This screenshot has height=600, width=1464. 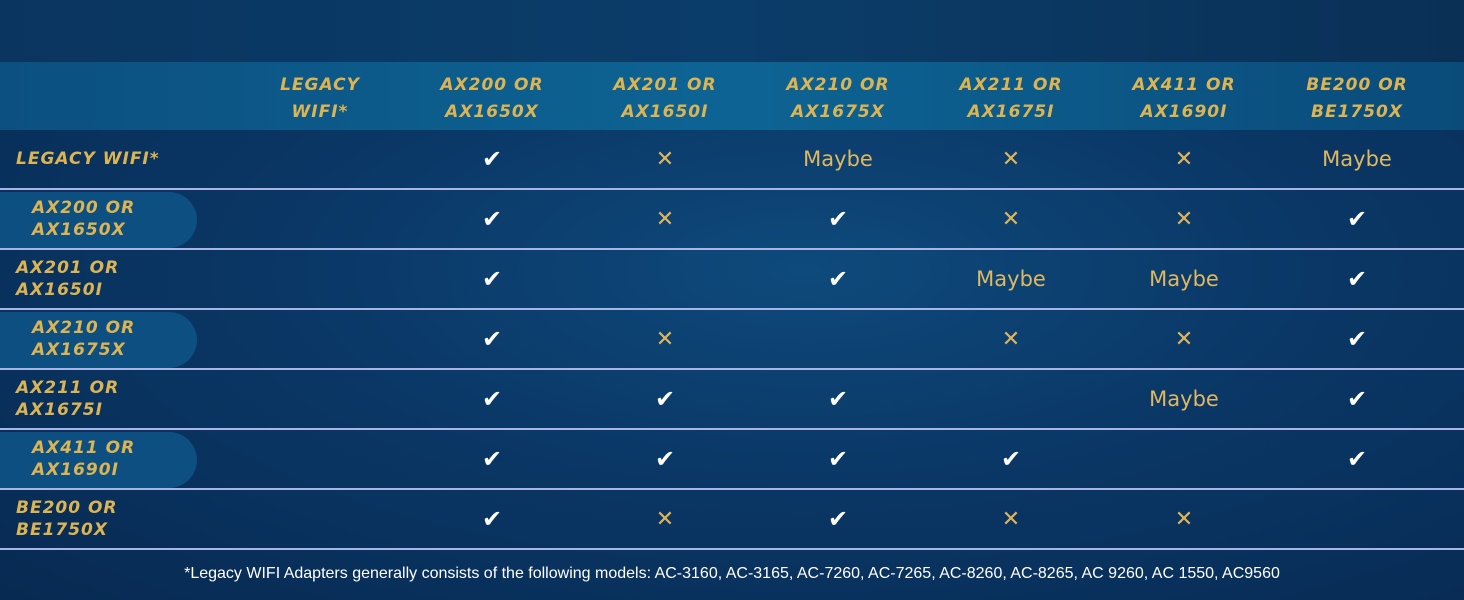 I want to click on row-label: AX211 OR AX1675I, so click(x=68, y=399).